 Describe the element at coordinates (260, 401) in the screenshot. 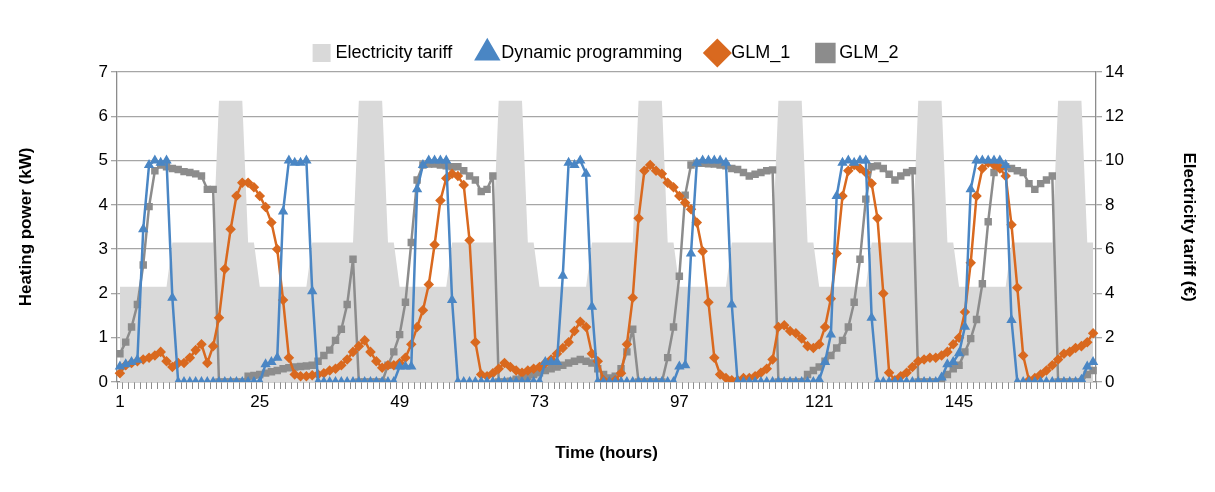

I see `x-tick-label: 25` at that location.